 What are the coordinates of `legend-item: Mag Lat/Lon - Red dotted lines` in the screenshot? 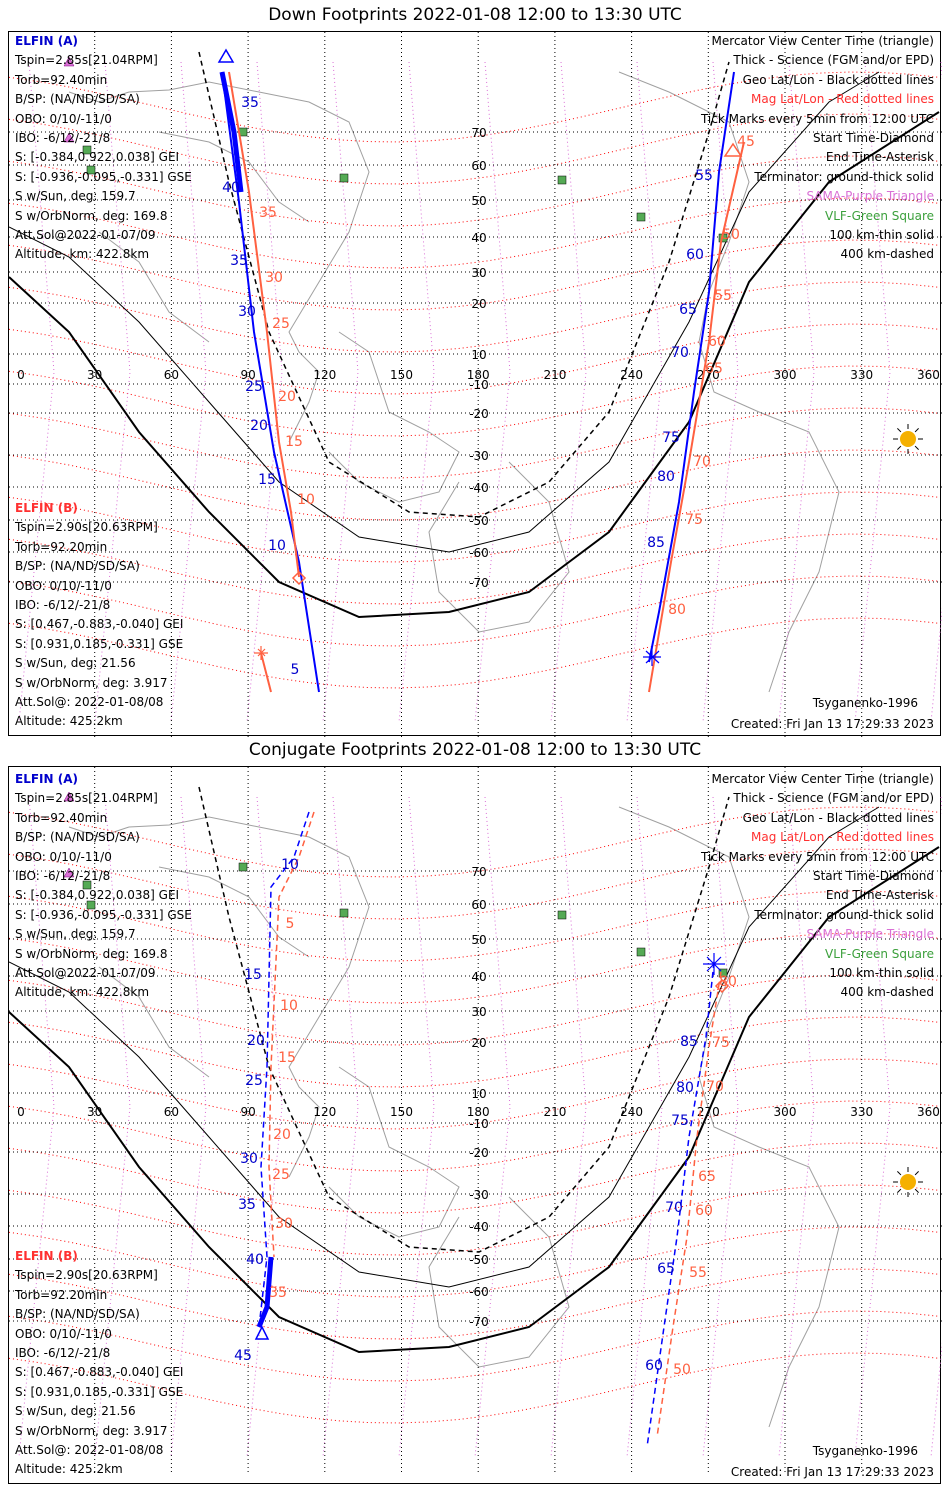 It's located at (842, 99).